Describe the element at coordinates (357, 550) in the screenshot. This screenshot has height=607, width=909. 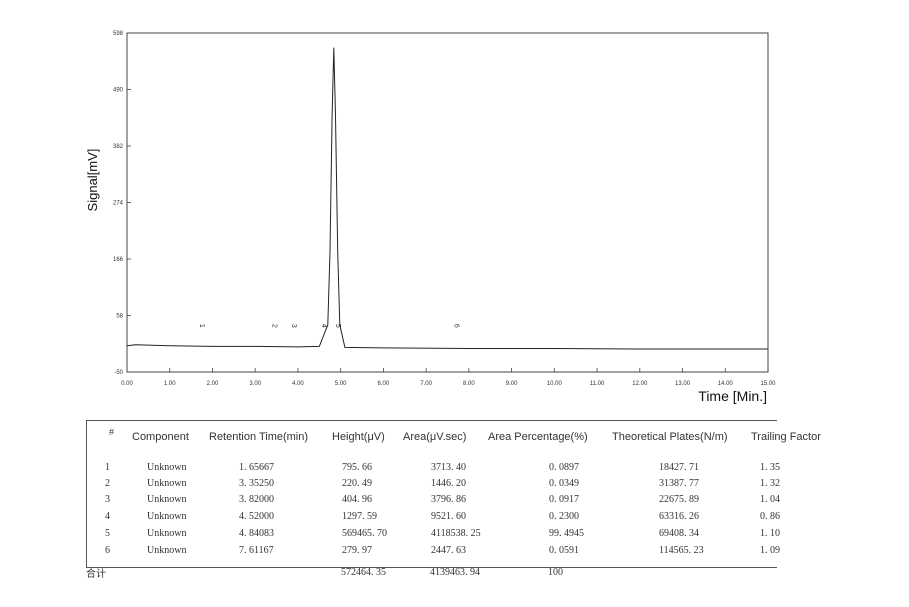
I see `cell-height: 279. 97` at that location.